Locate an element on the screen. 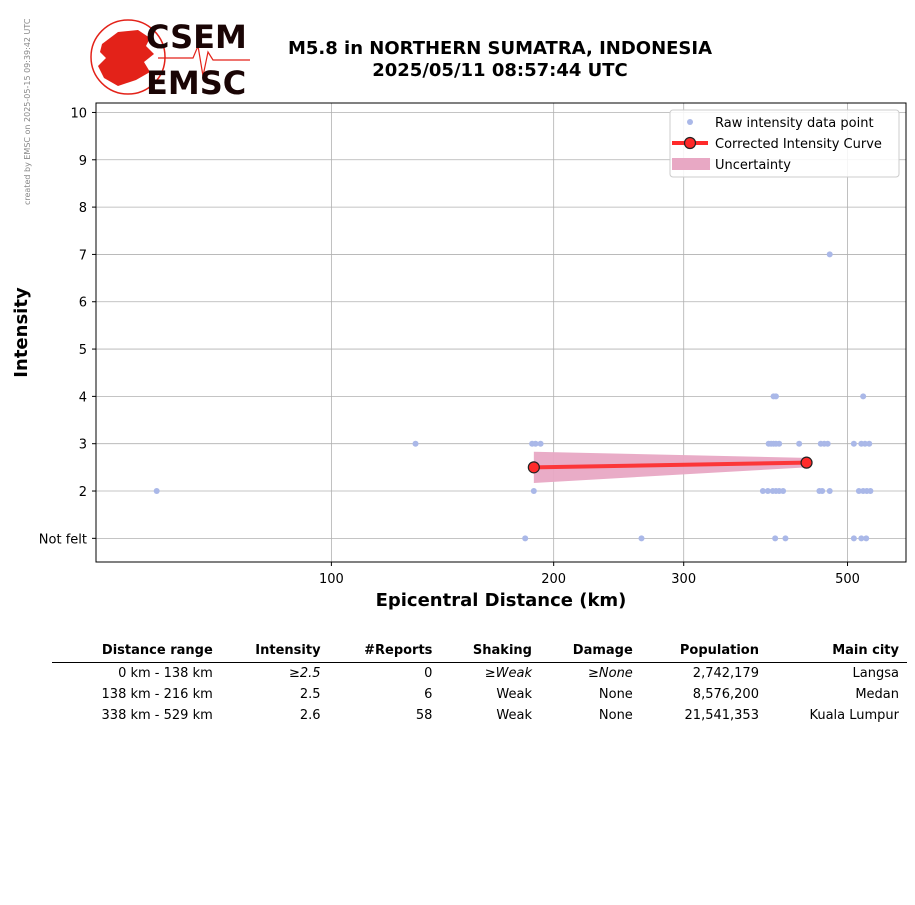  cell-reports: 6 is located at coordinates (428, 694).